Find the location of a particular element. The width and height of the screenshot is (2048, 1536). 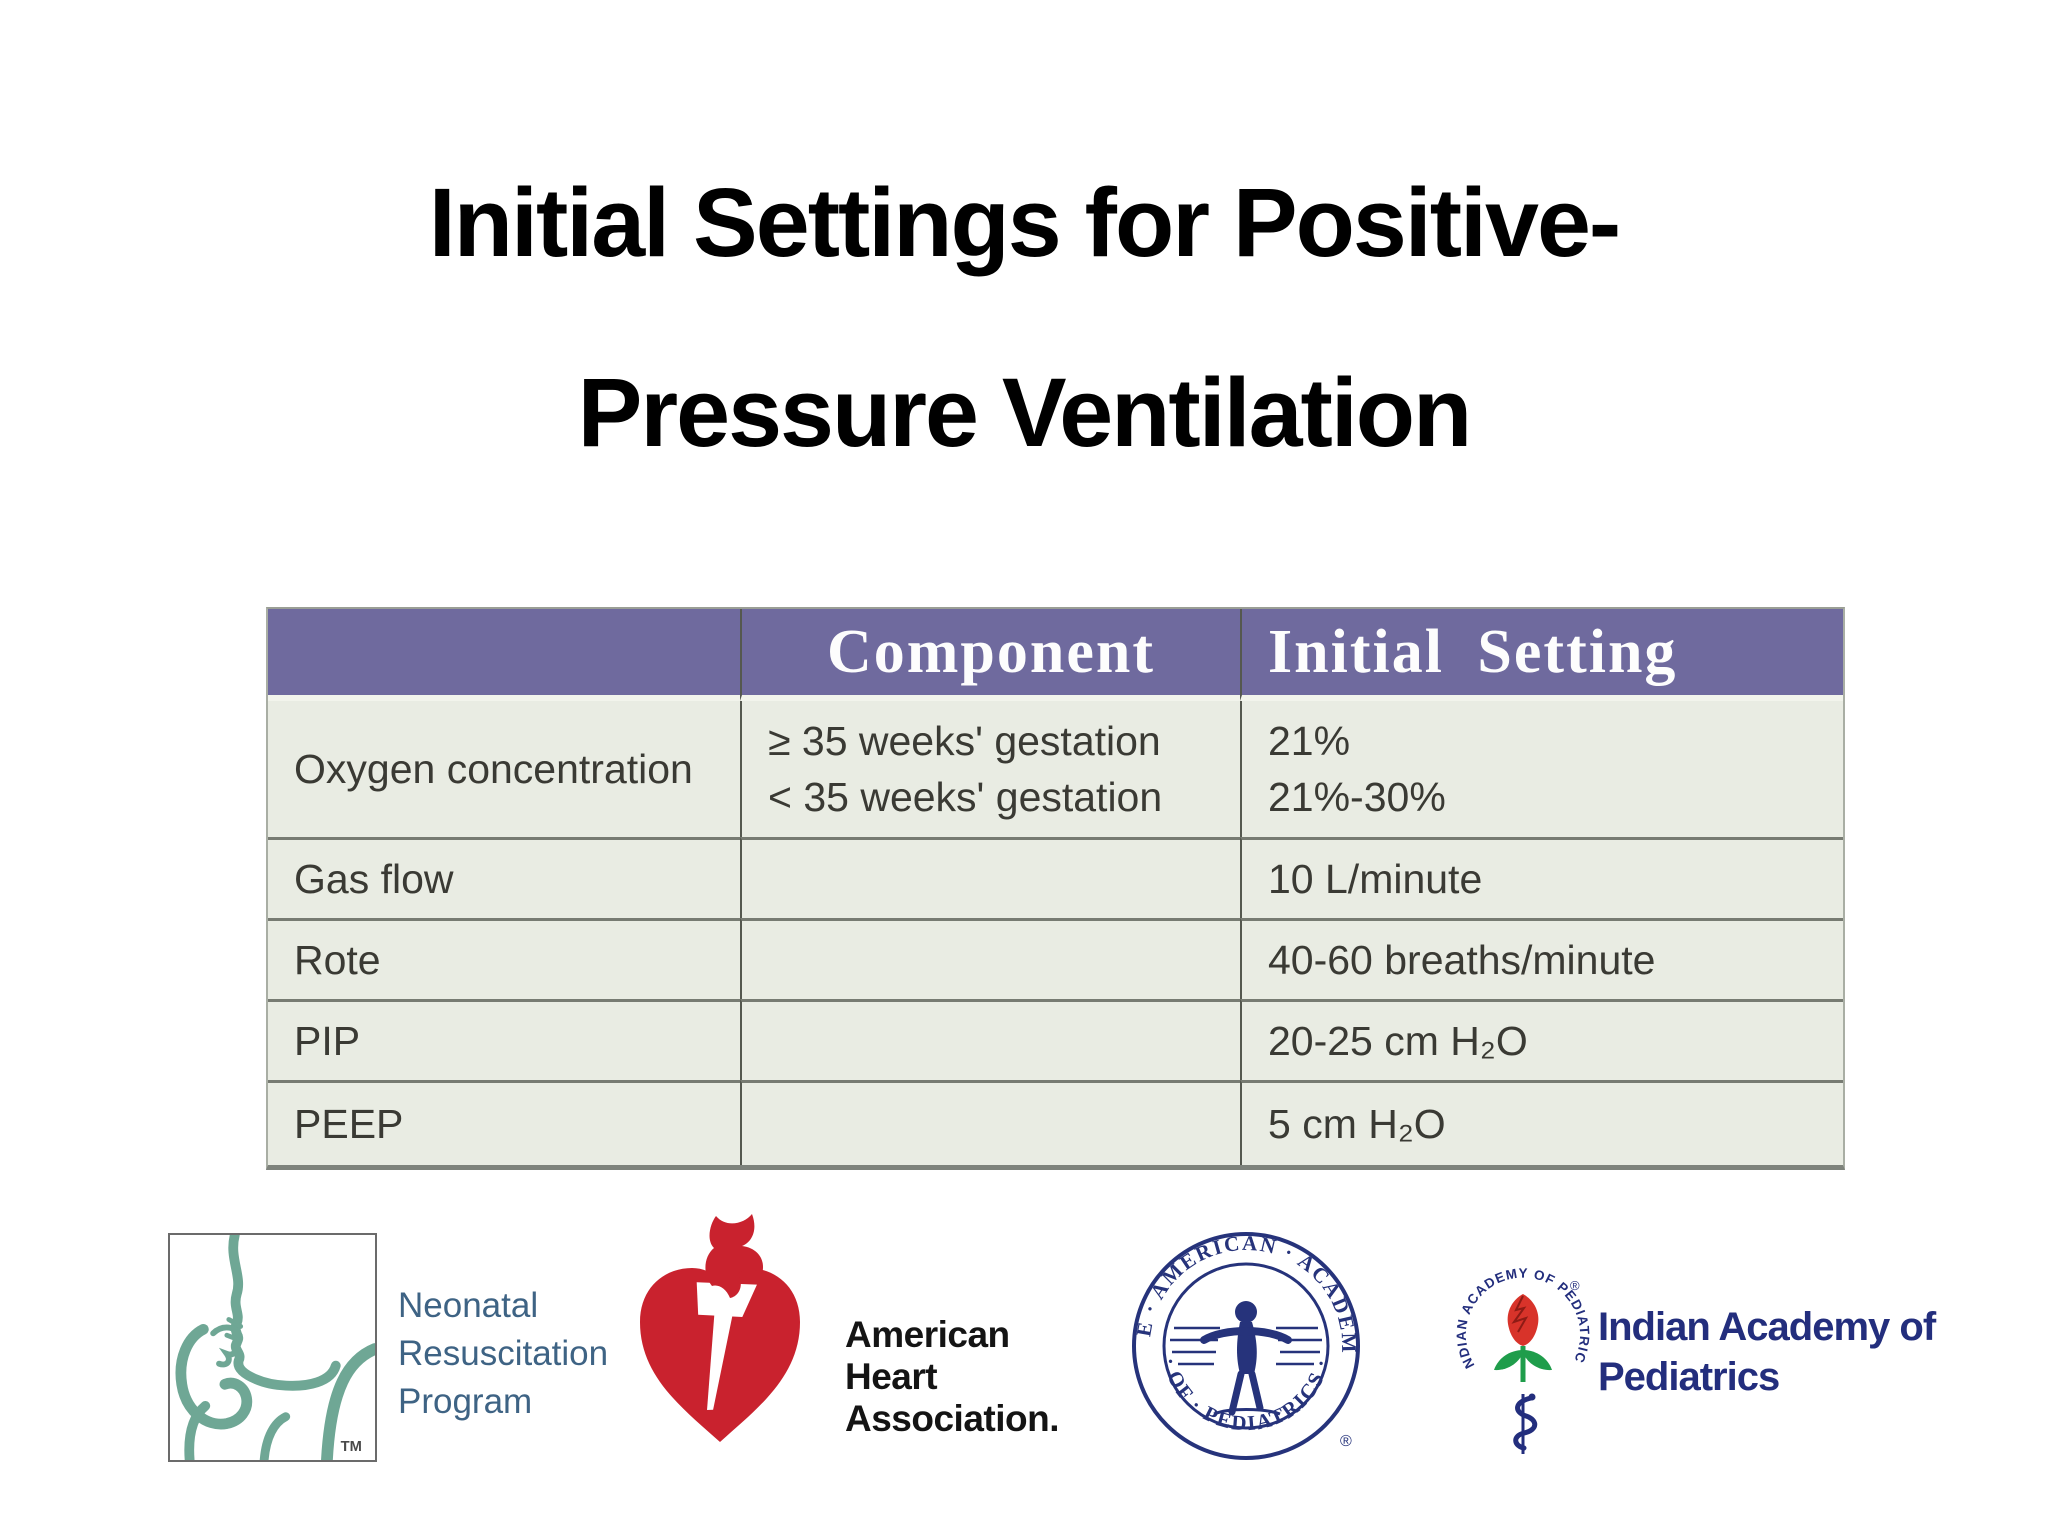

iap-text-line: Indian Academy of is located at coordinates (1767, 1327).